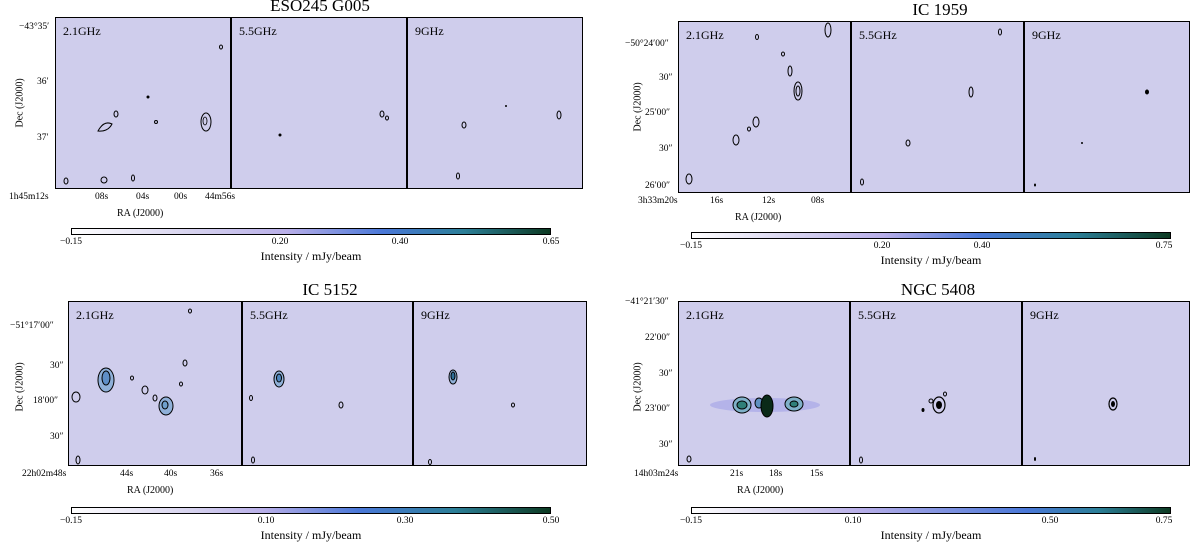 This screenshot has height=546, width=1200. Describe the element at coordinates (764, 383) in the screenshot. I see `panel-ngc5408-2ghz: 2.1GHz` at that location.